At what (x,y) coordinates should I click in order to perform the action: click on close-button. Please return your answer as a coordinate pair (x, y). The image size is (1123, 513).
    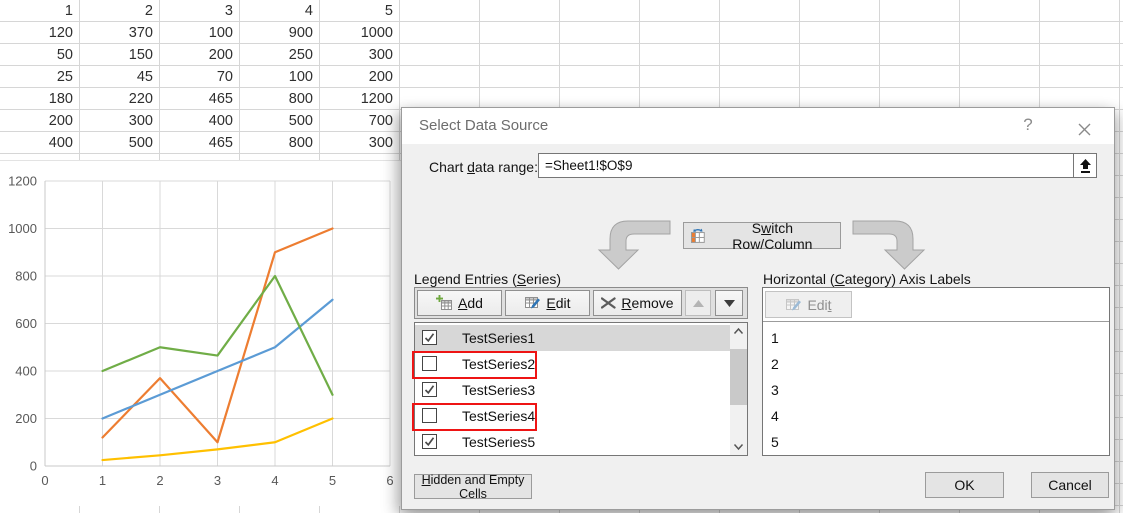
    Looking at the image, I should click on (1084, 129).